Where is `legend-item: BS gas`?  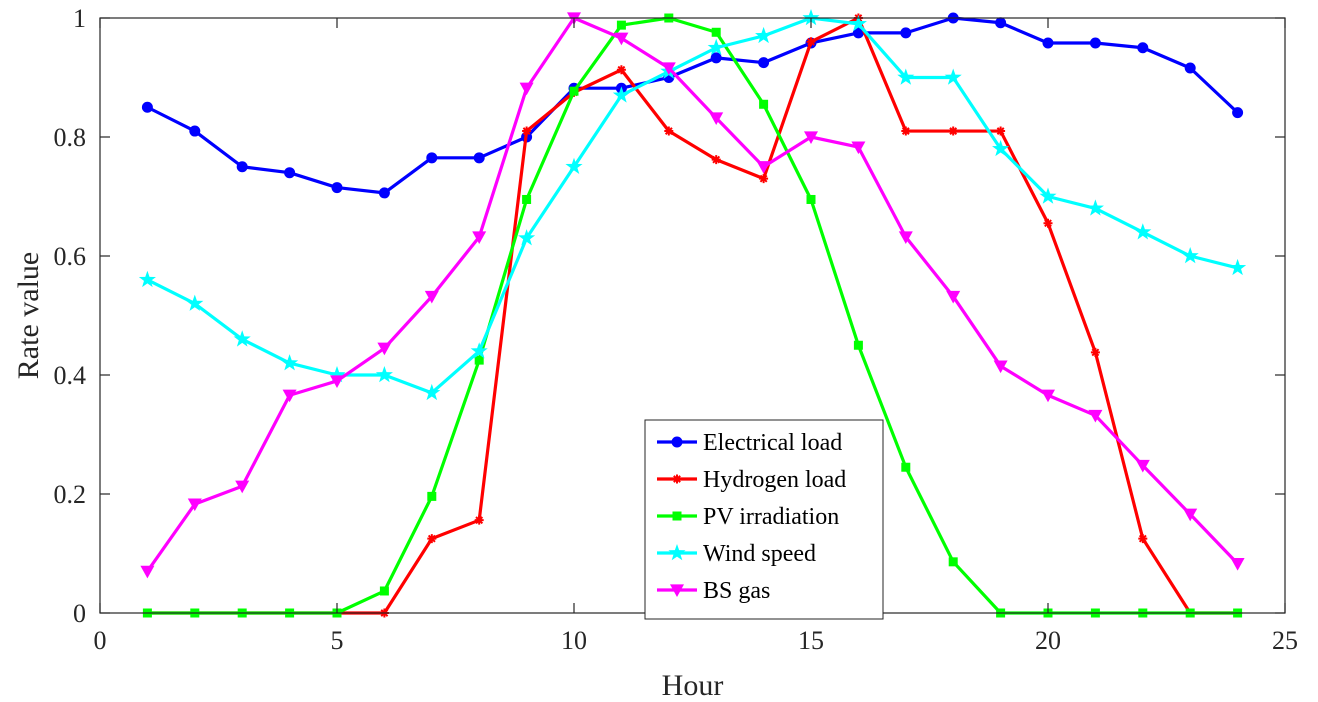
legend-item: BS gas is located at coordinates (713, 591).